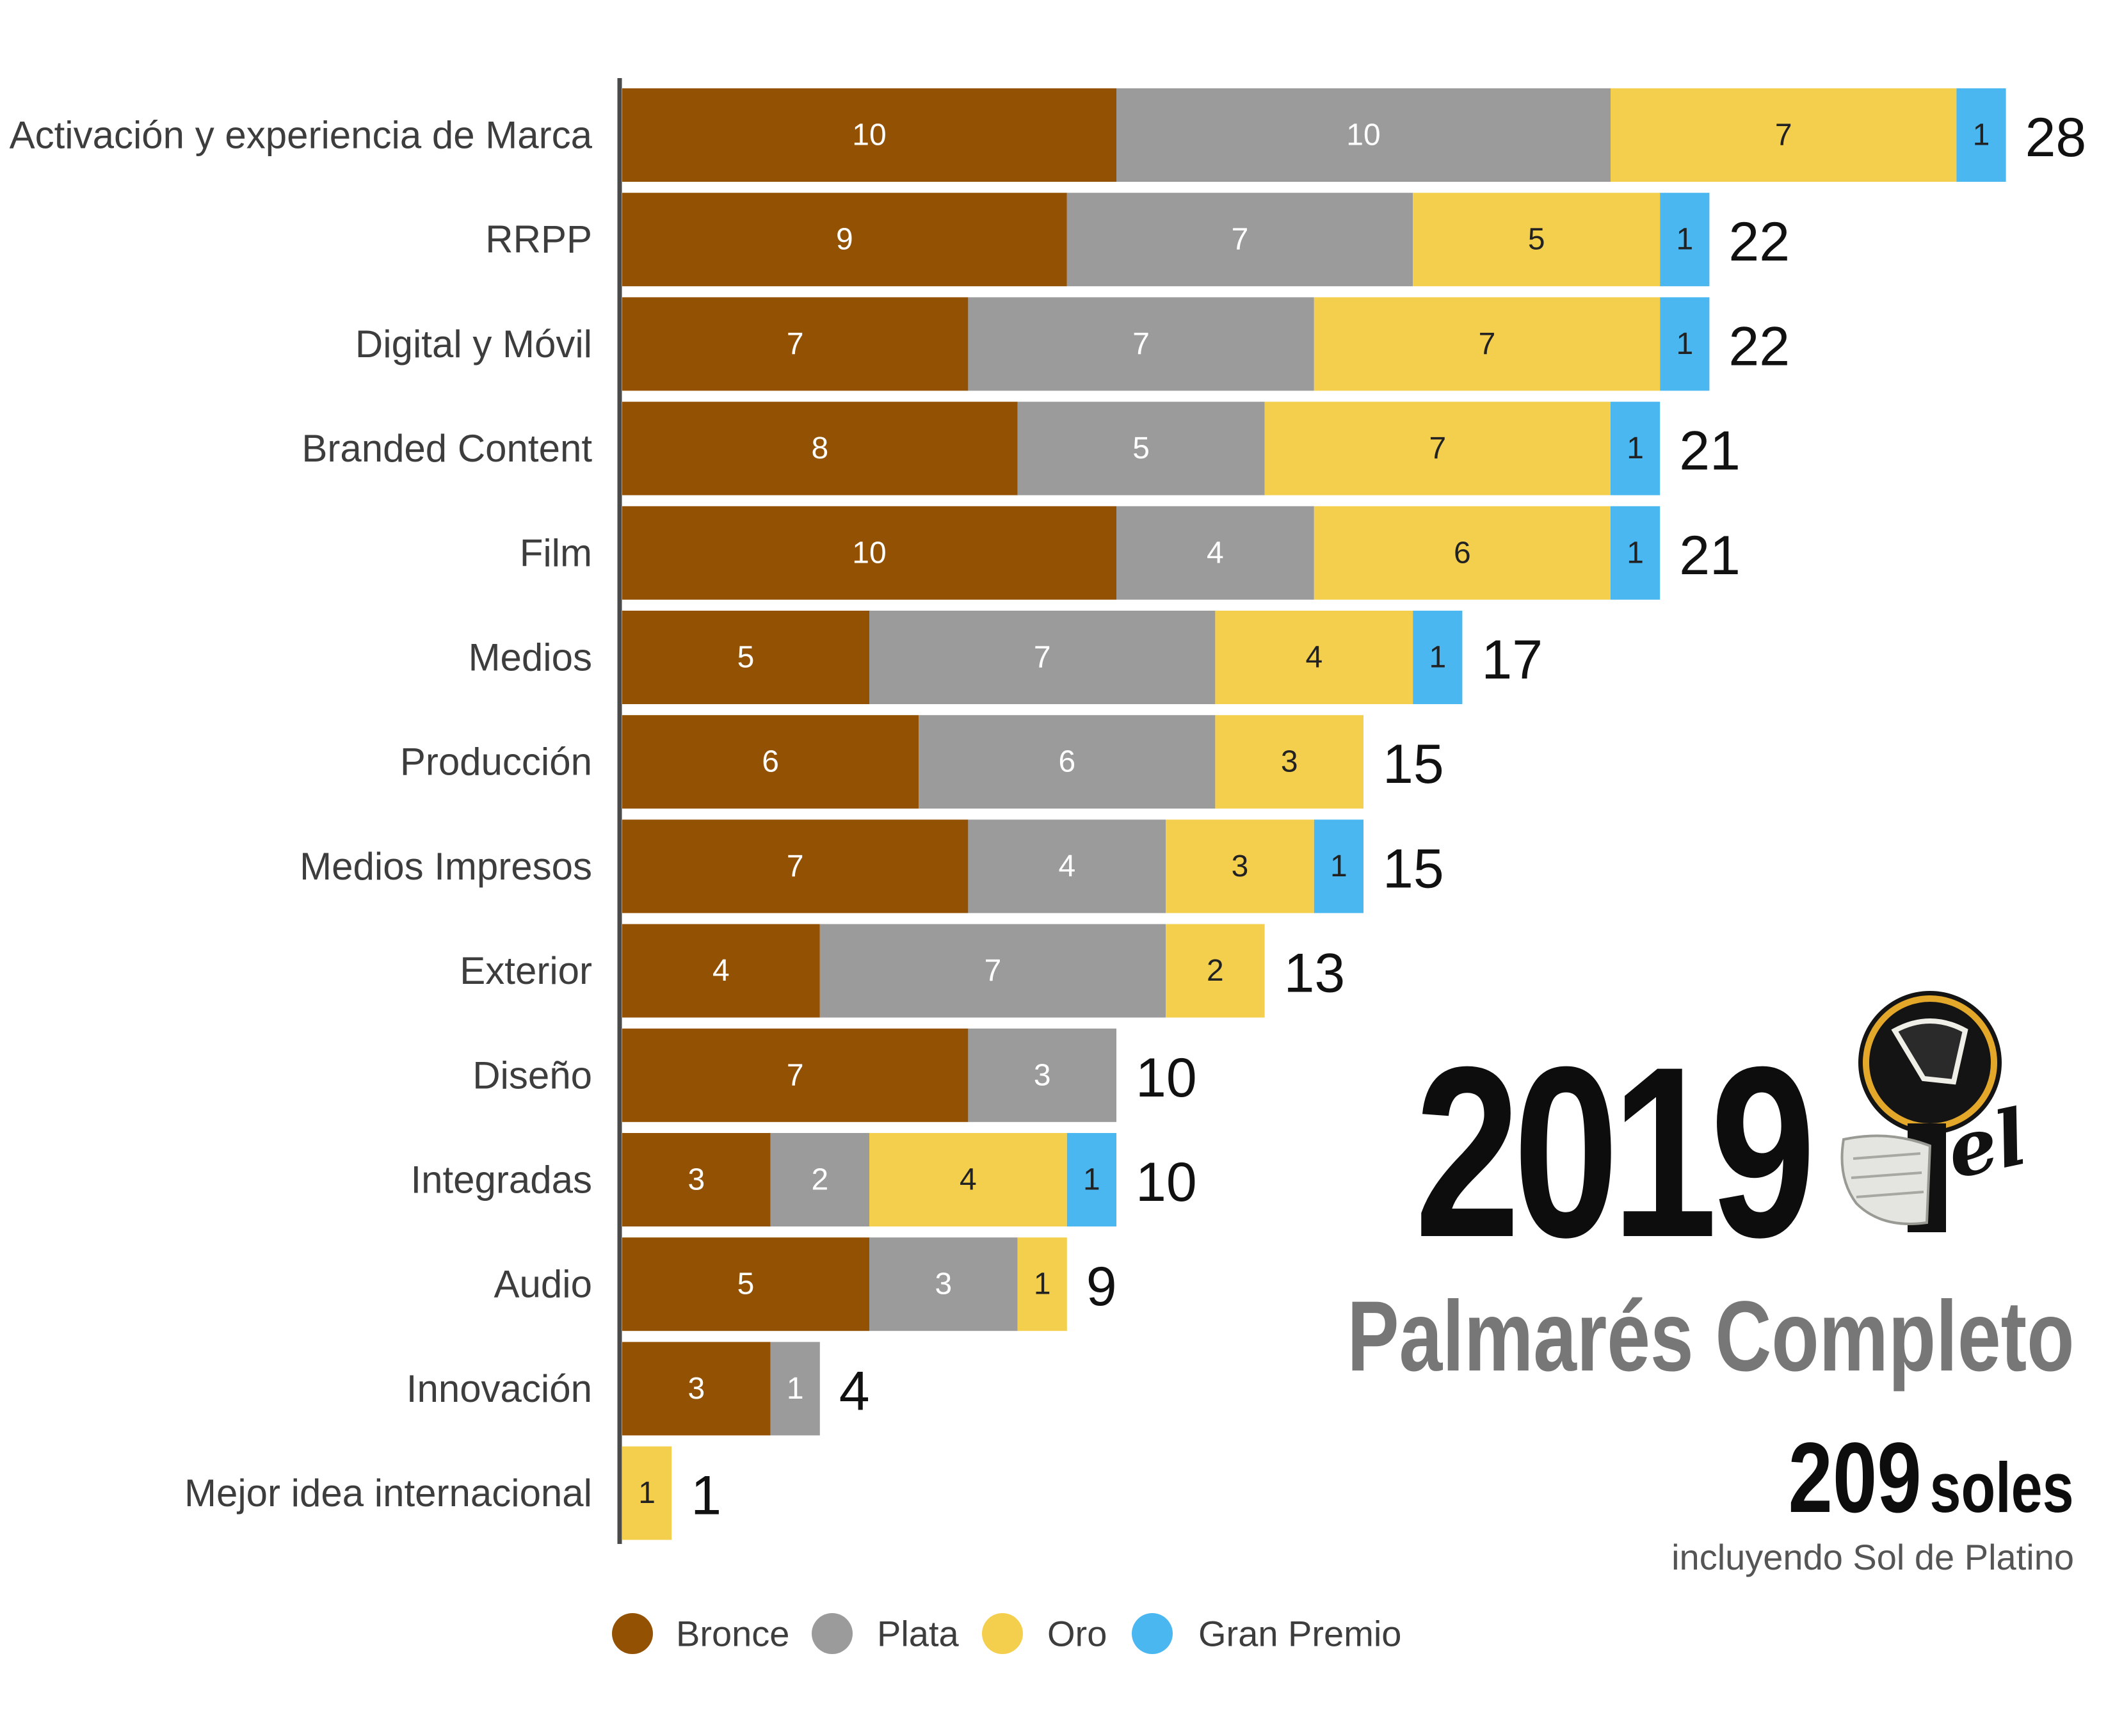 The width and height of the screenshot is (2115, 1736). Describe the element at coordinates (1759, 346) in the screenshot. I see `total-label-digital-y-movil: 22` at that location.